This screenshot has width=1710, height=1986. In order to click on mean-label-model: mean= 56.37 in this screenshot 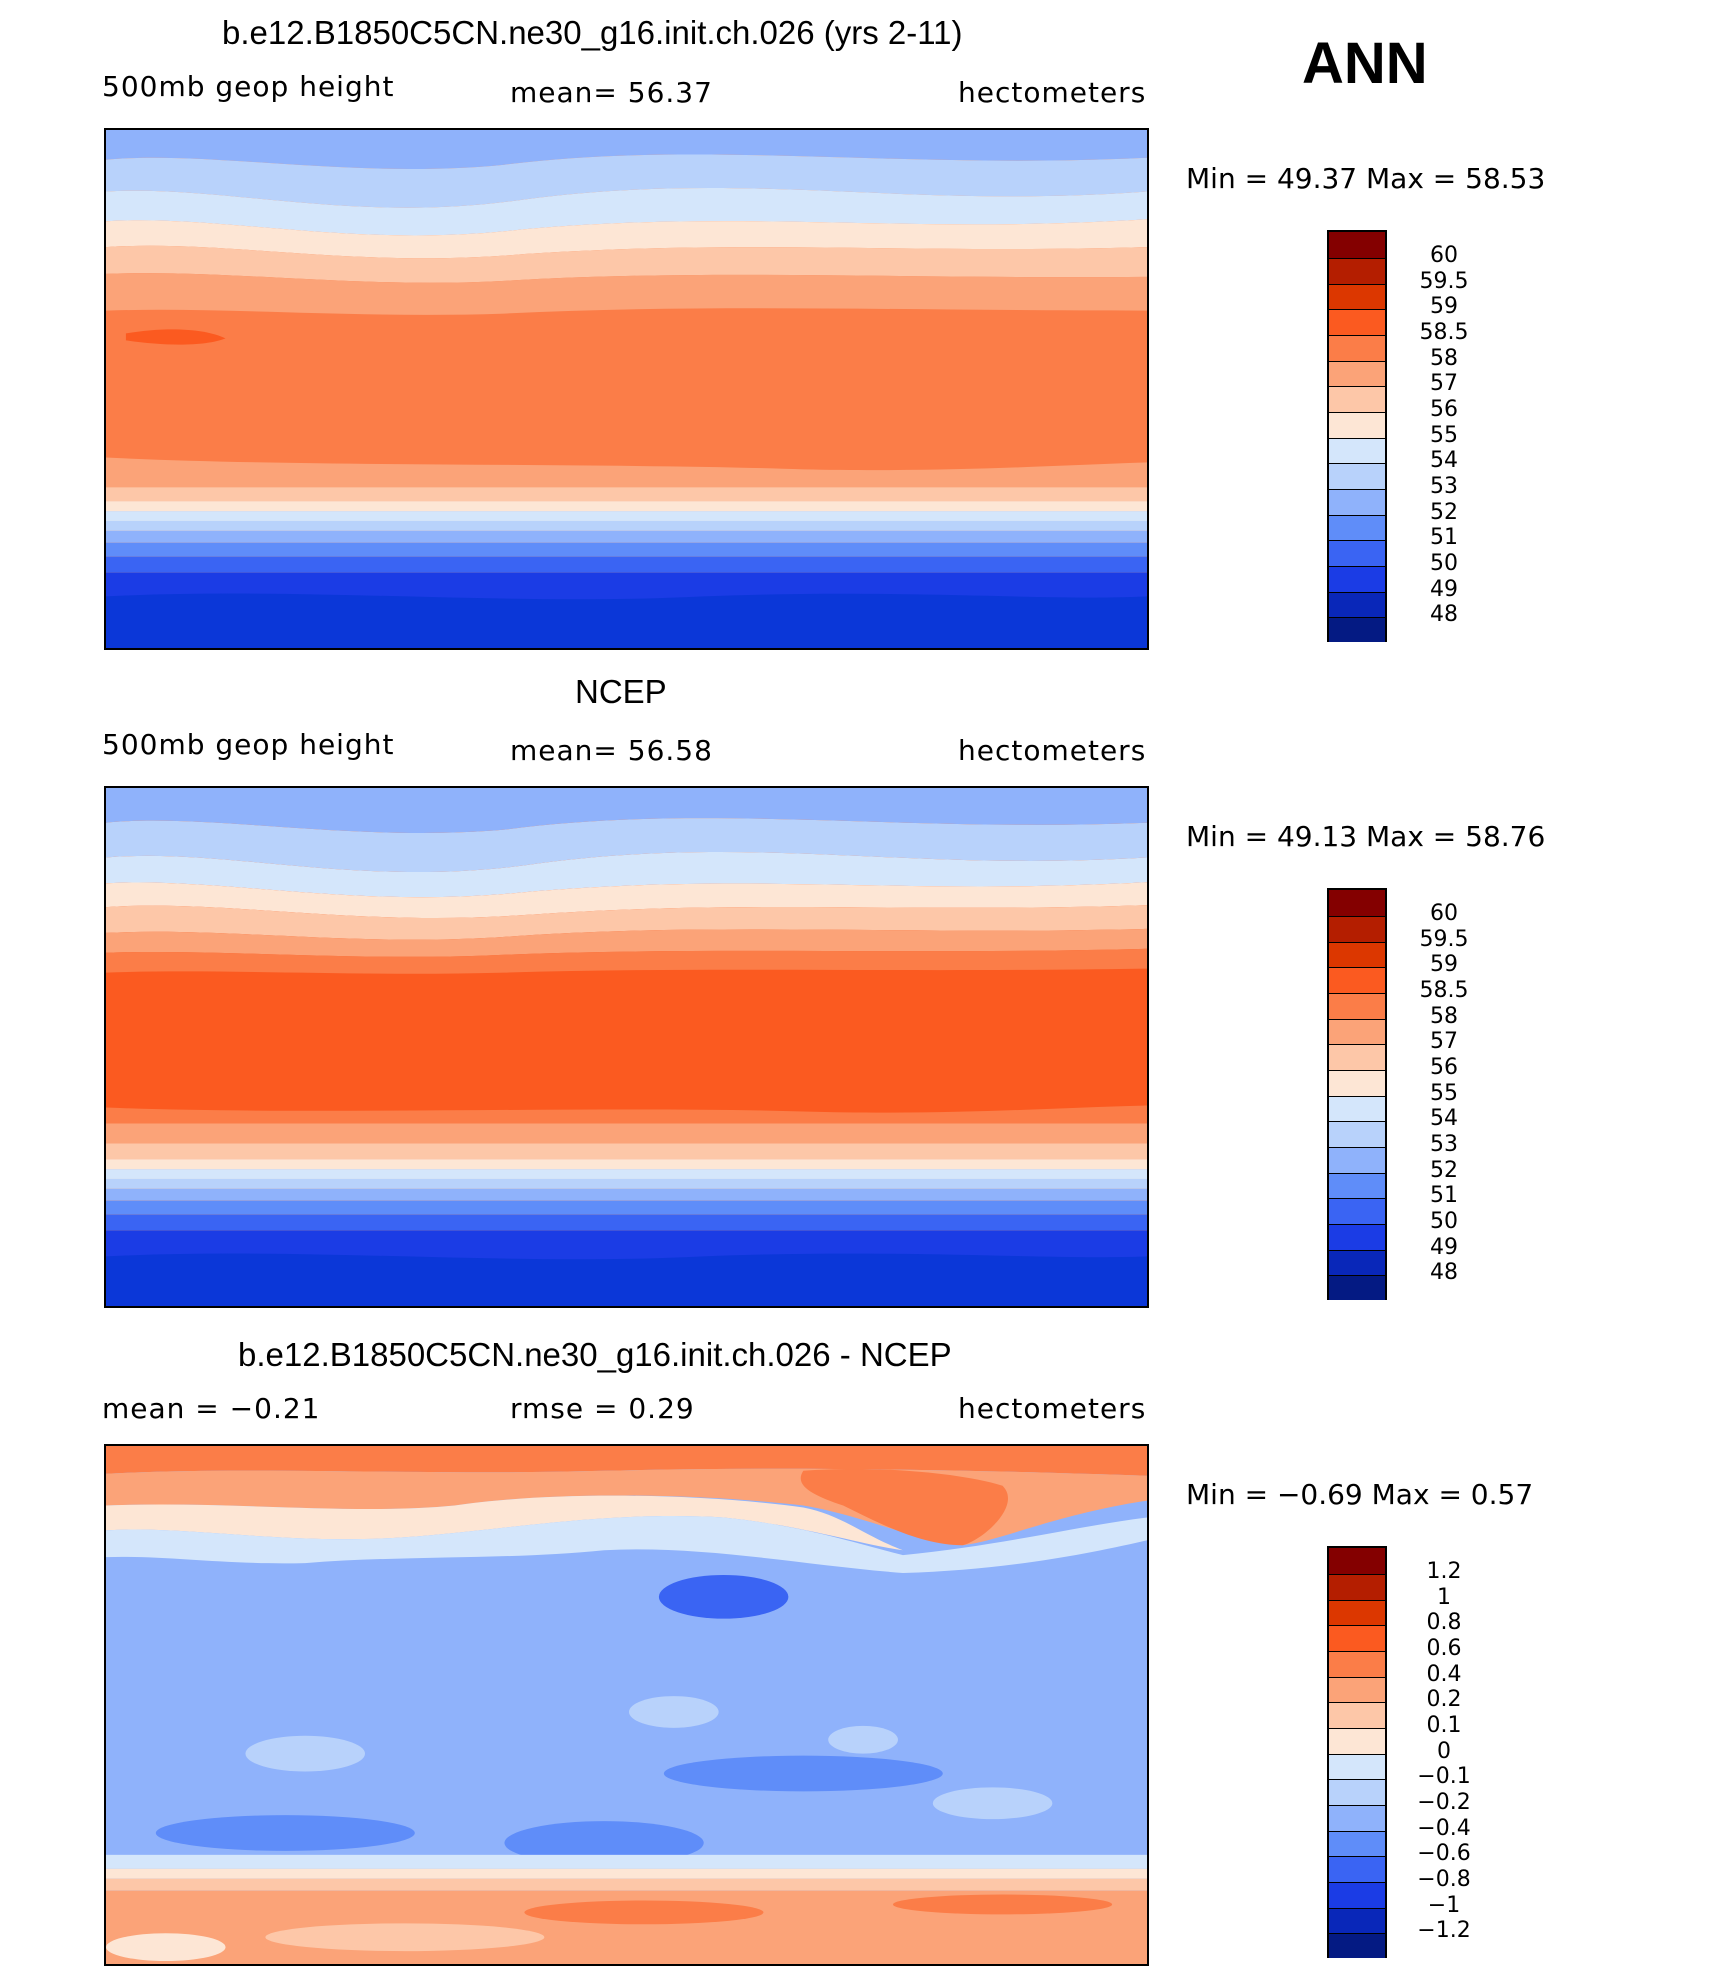, I will do `click(611, 92)`.